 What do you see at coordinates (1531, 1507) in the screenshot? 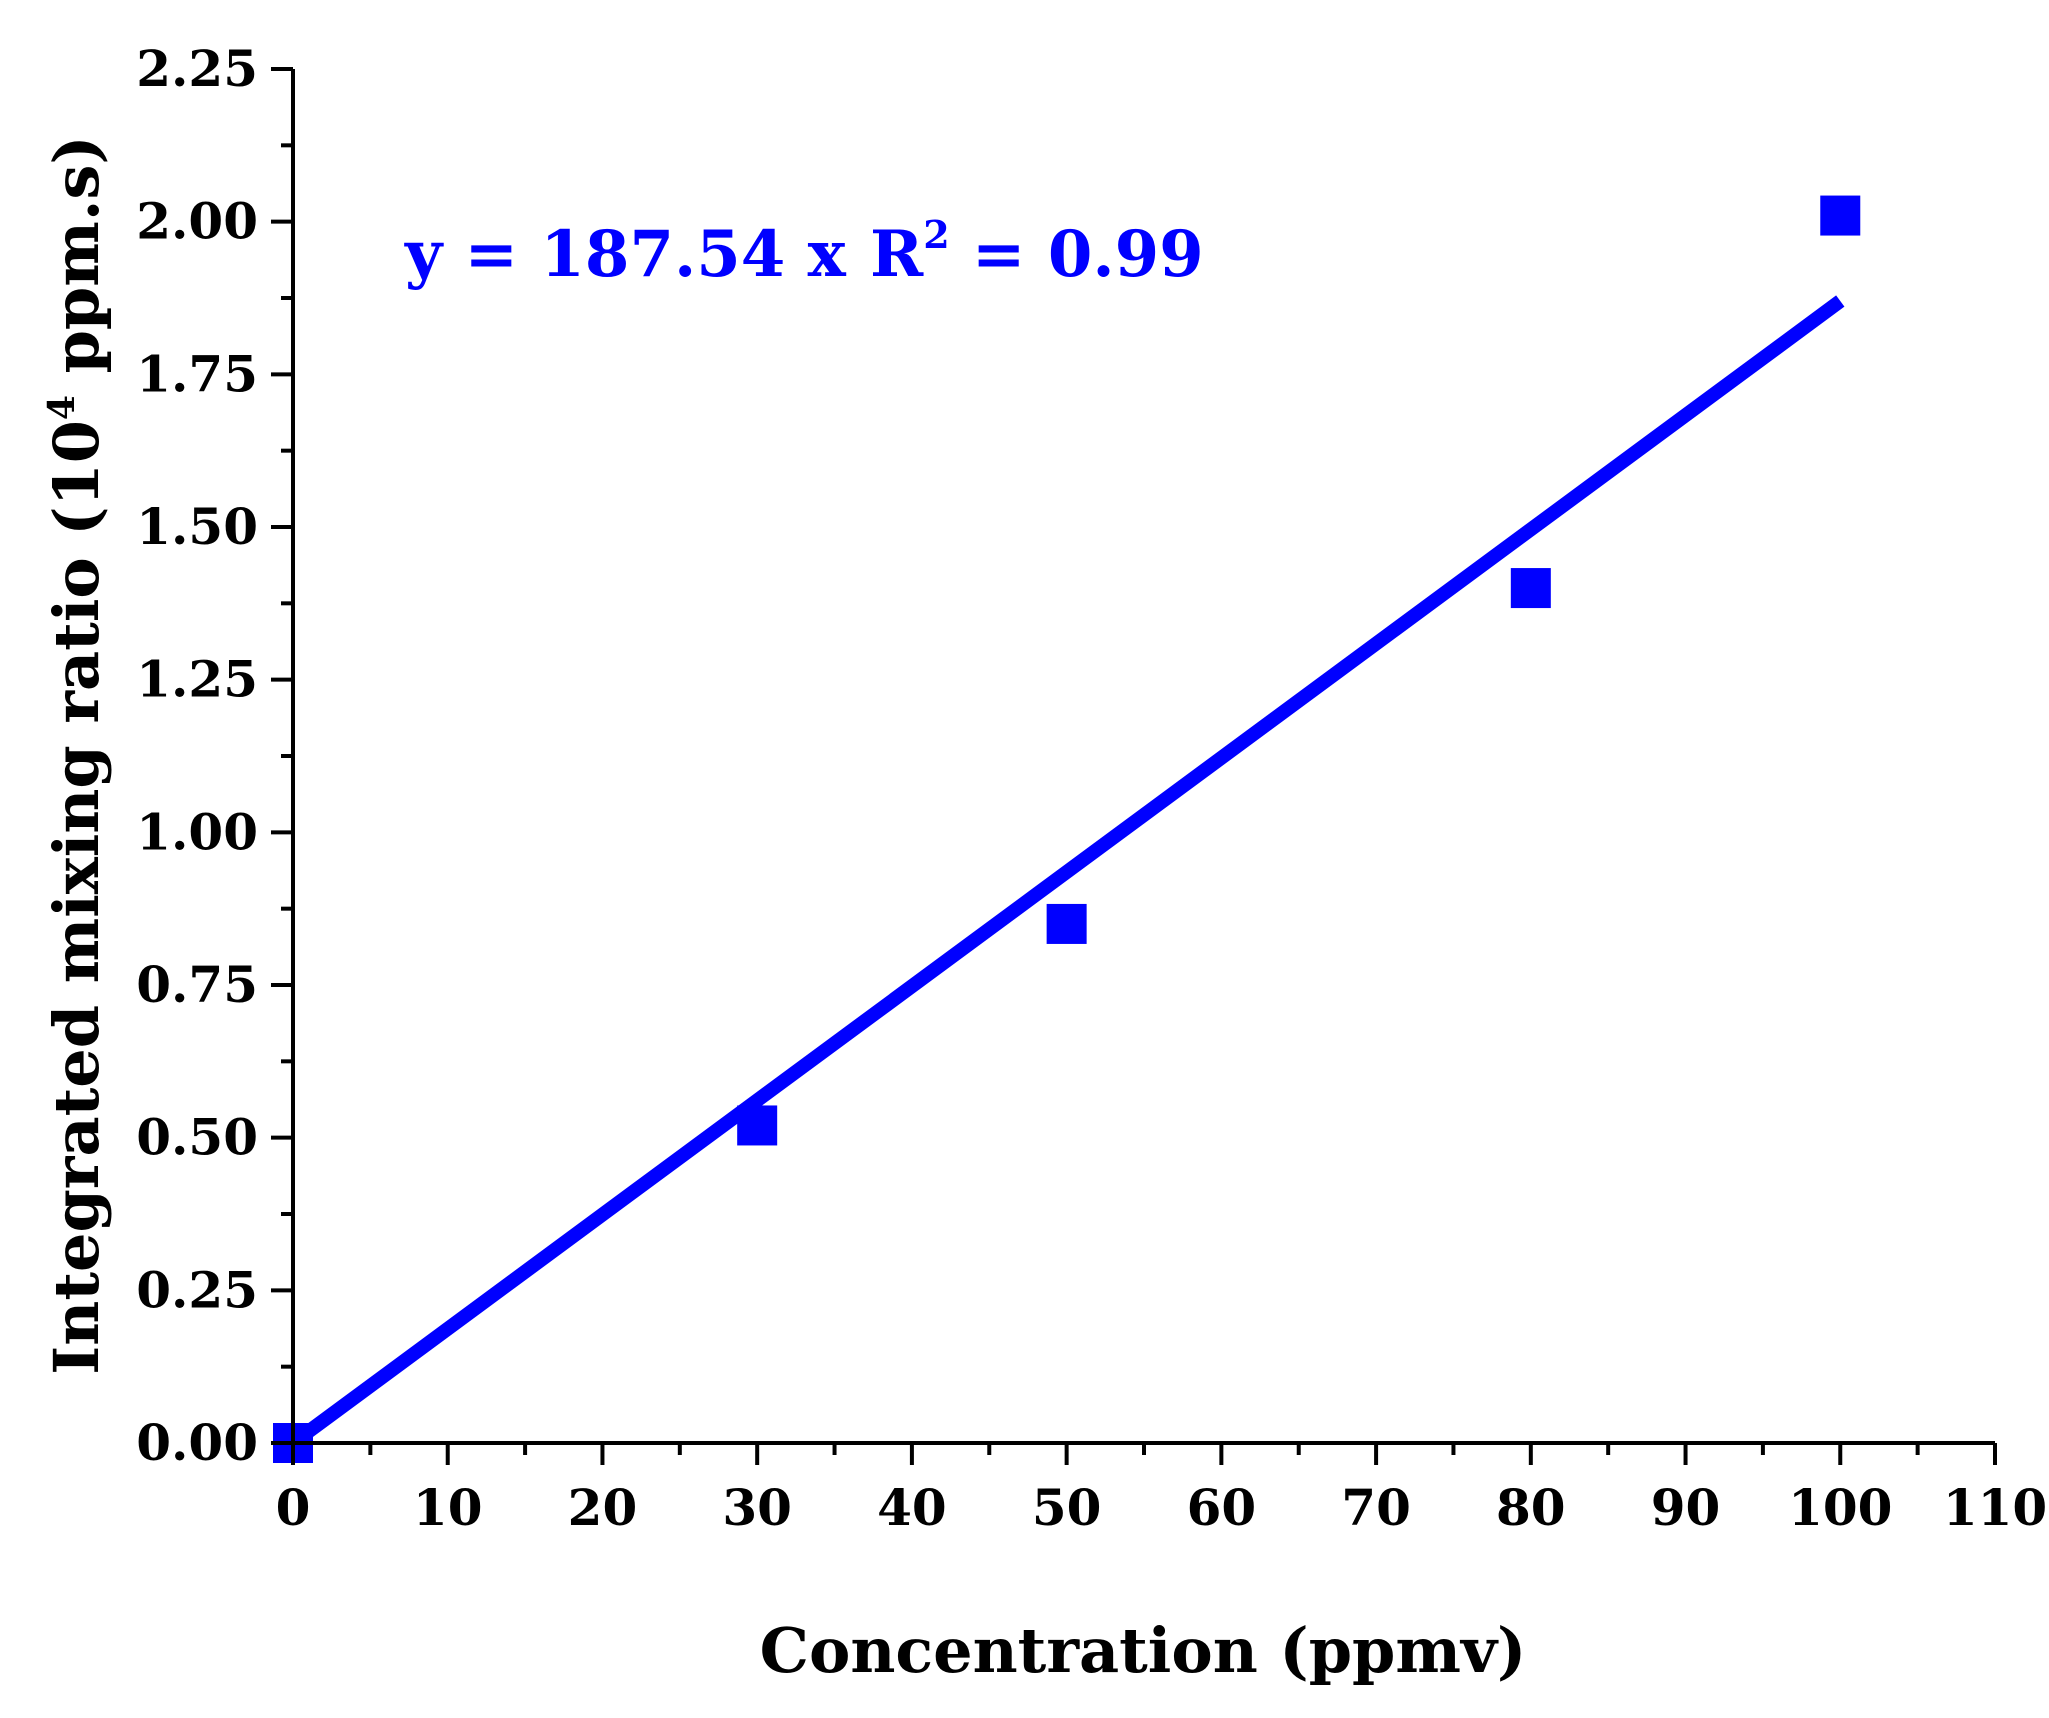
I see `x-tick-label: 80` at bounding box center [1531, 1507].